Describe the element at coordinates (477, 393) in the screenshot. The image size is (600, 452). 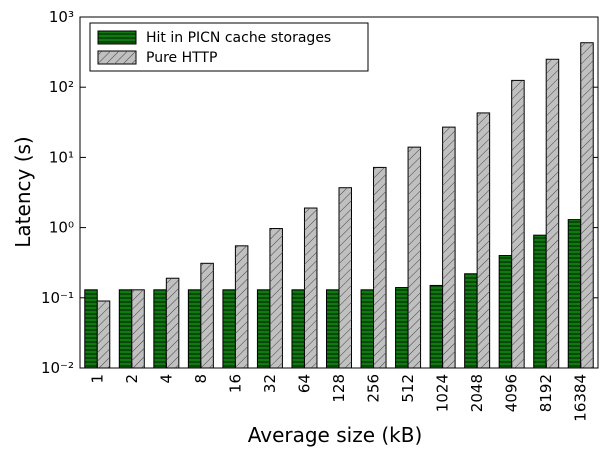
I see `x-tick-label: 2048` at that location.